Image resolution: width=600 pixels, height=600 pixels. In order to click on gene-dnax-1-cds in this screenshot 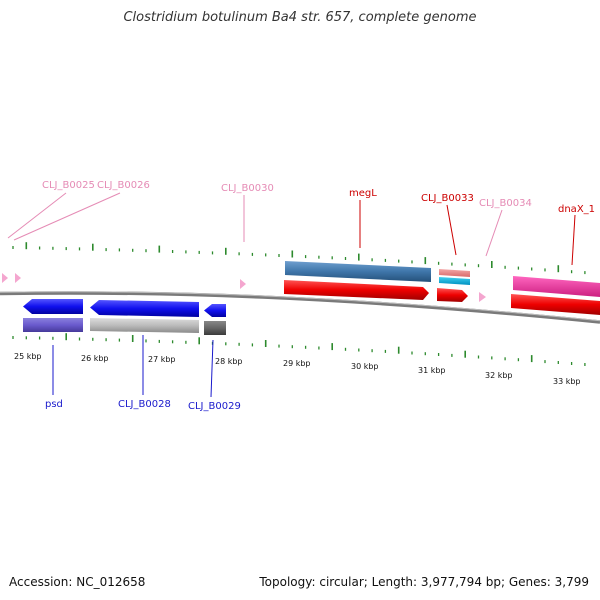, I will do `click(556, 286)`.